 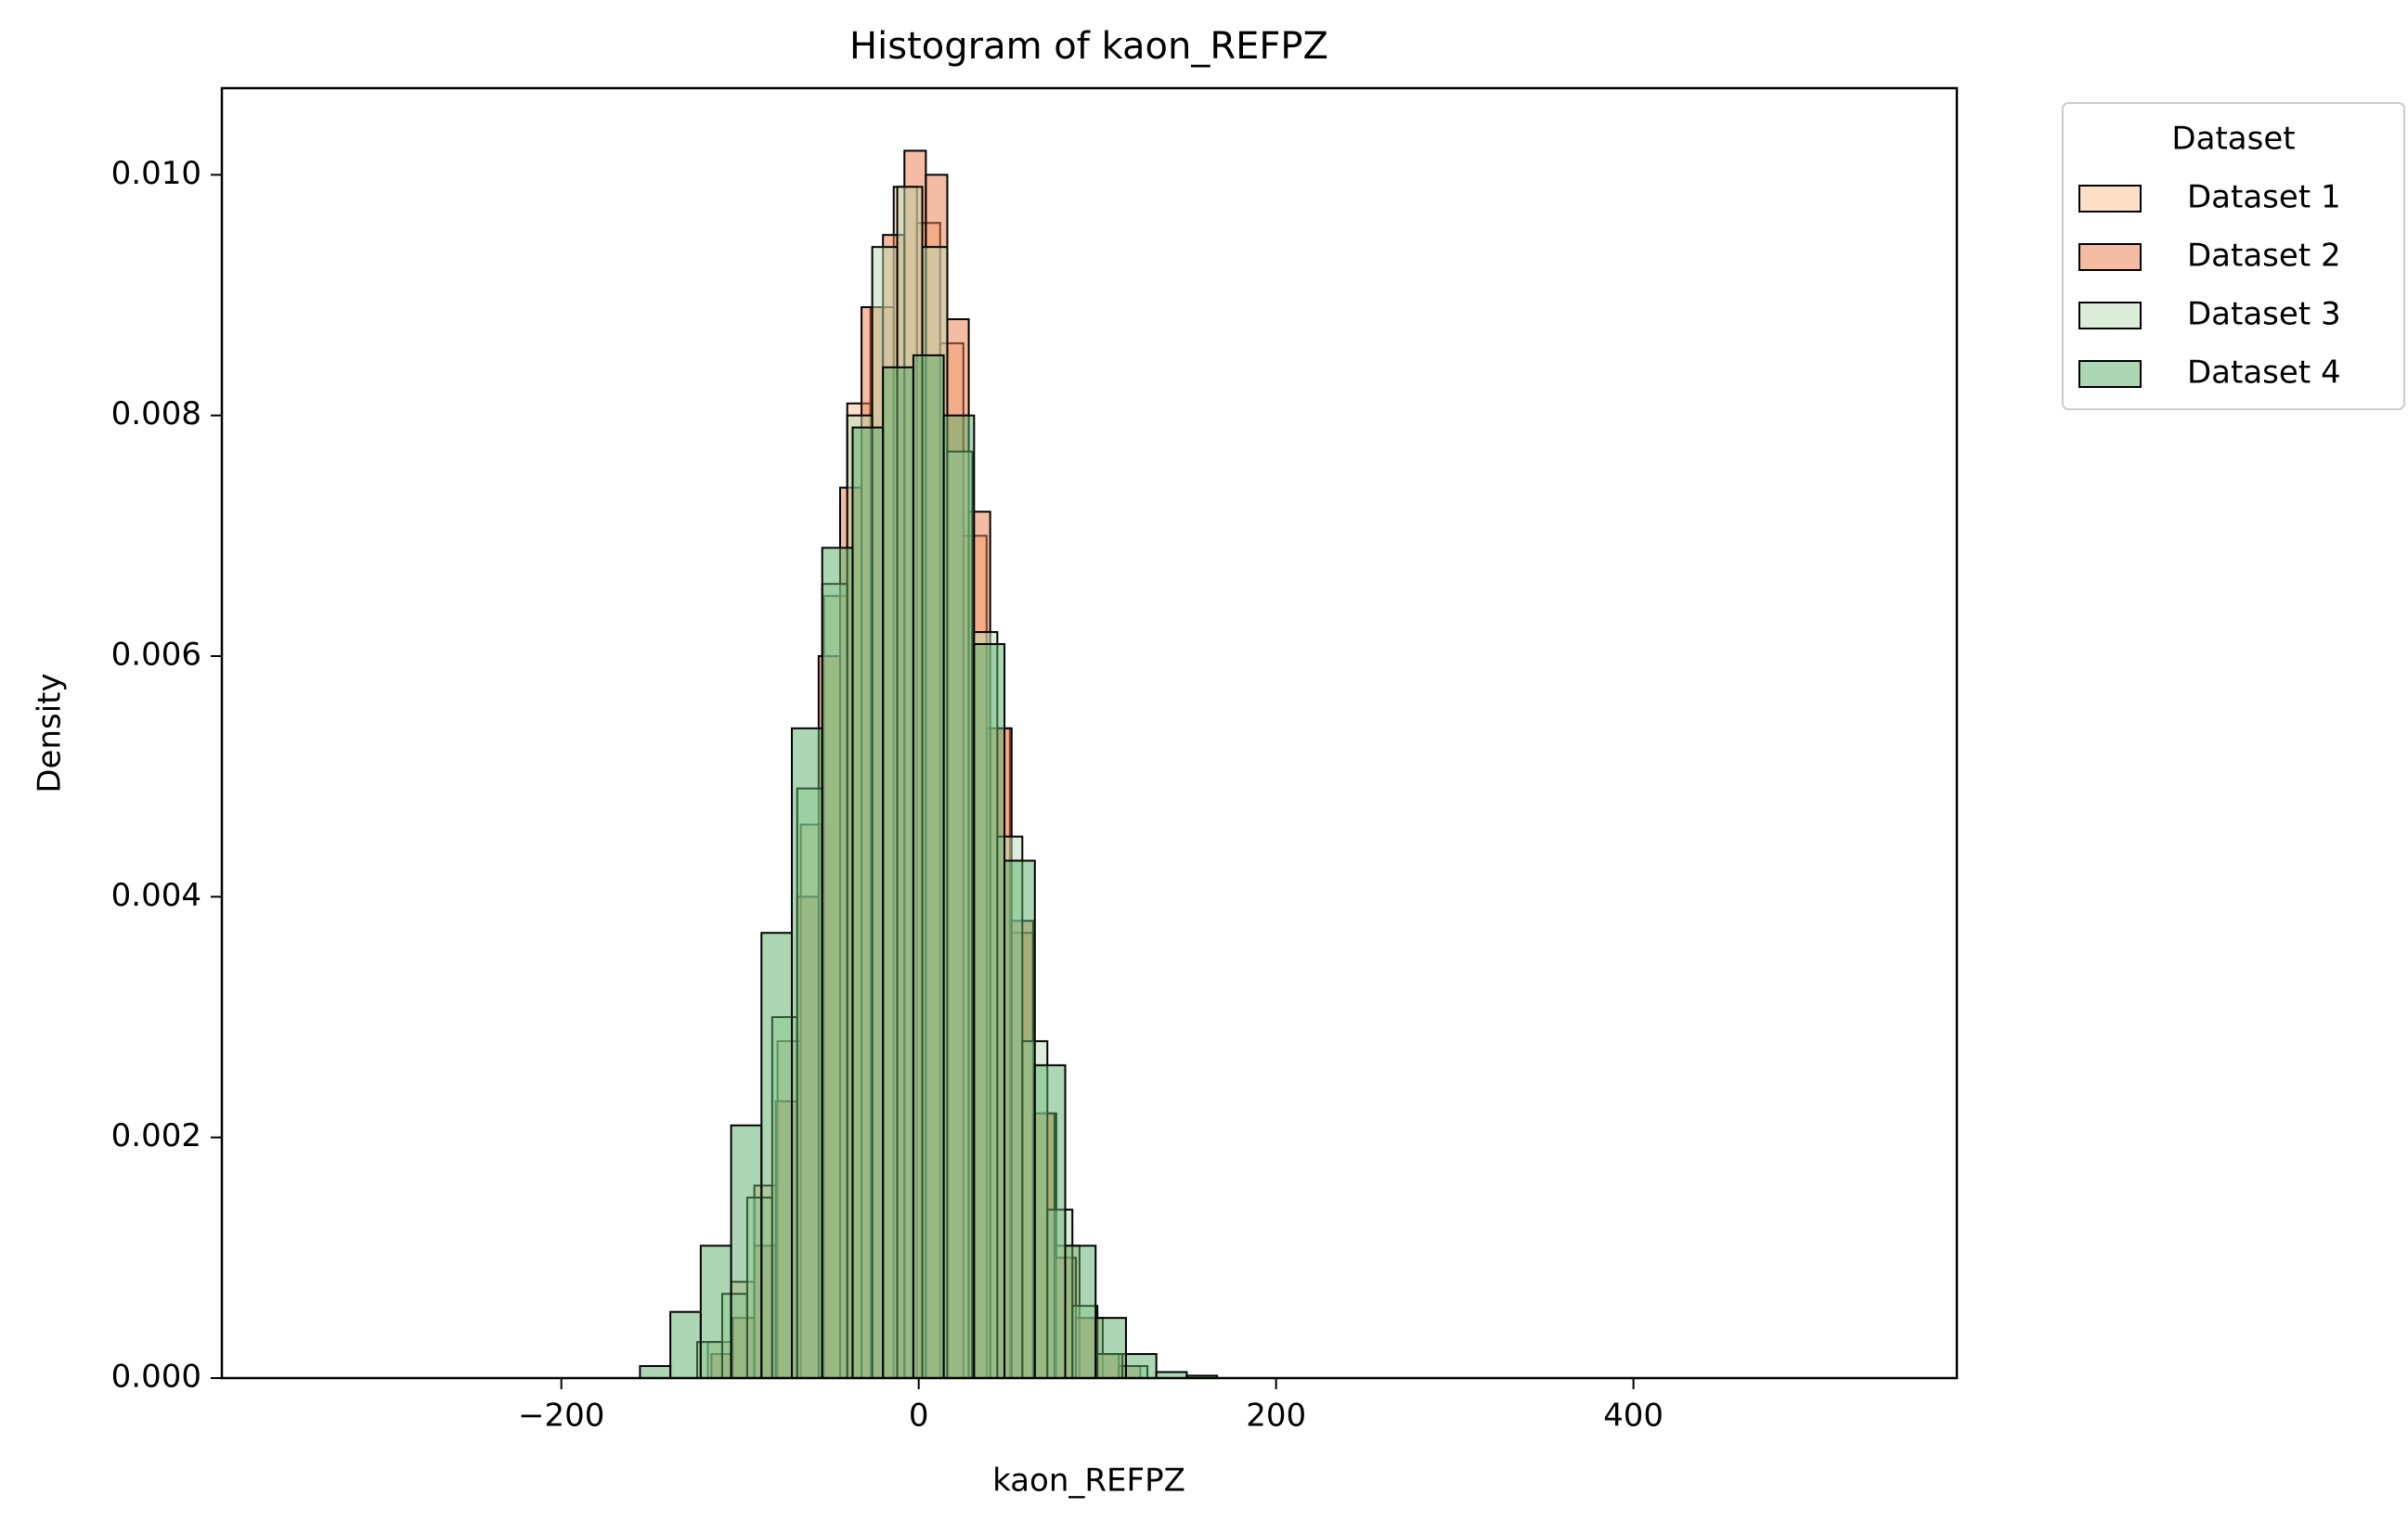 I want to click on legend-label: Dataset 3, so click(x=2264, y=314).